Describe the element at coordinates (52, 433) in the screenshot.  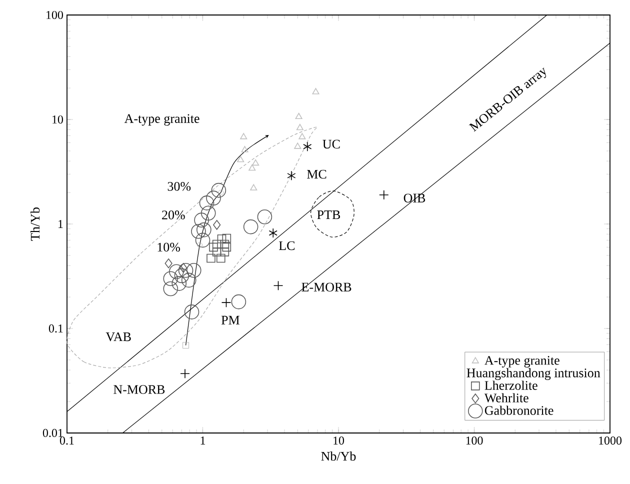
I see `y-tick-label: 0.01` at that location.